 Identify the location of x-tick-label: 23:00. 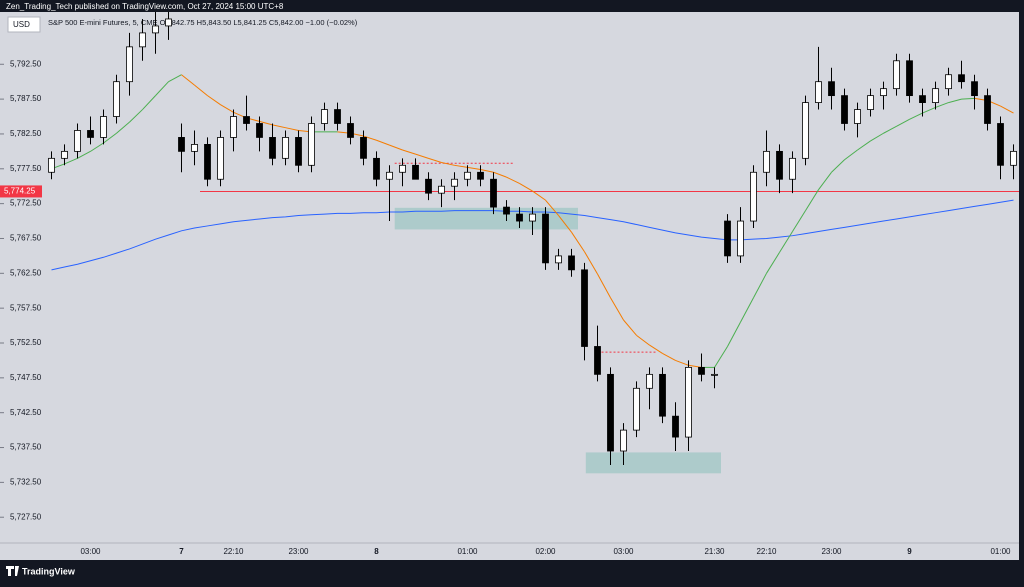
(298, 551).